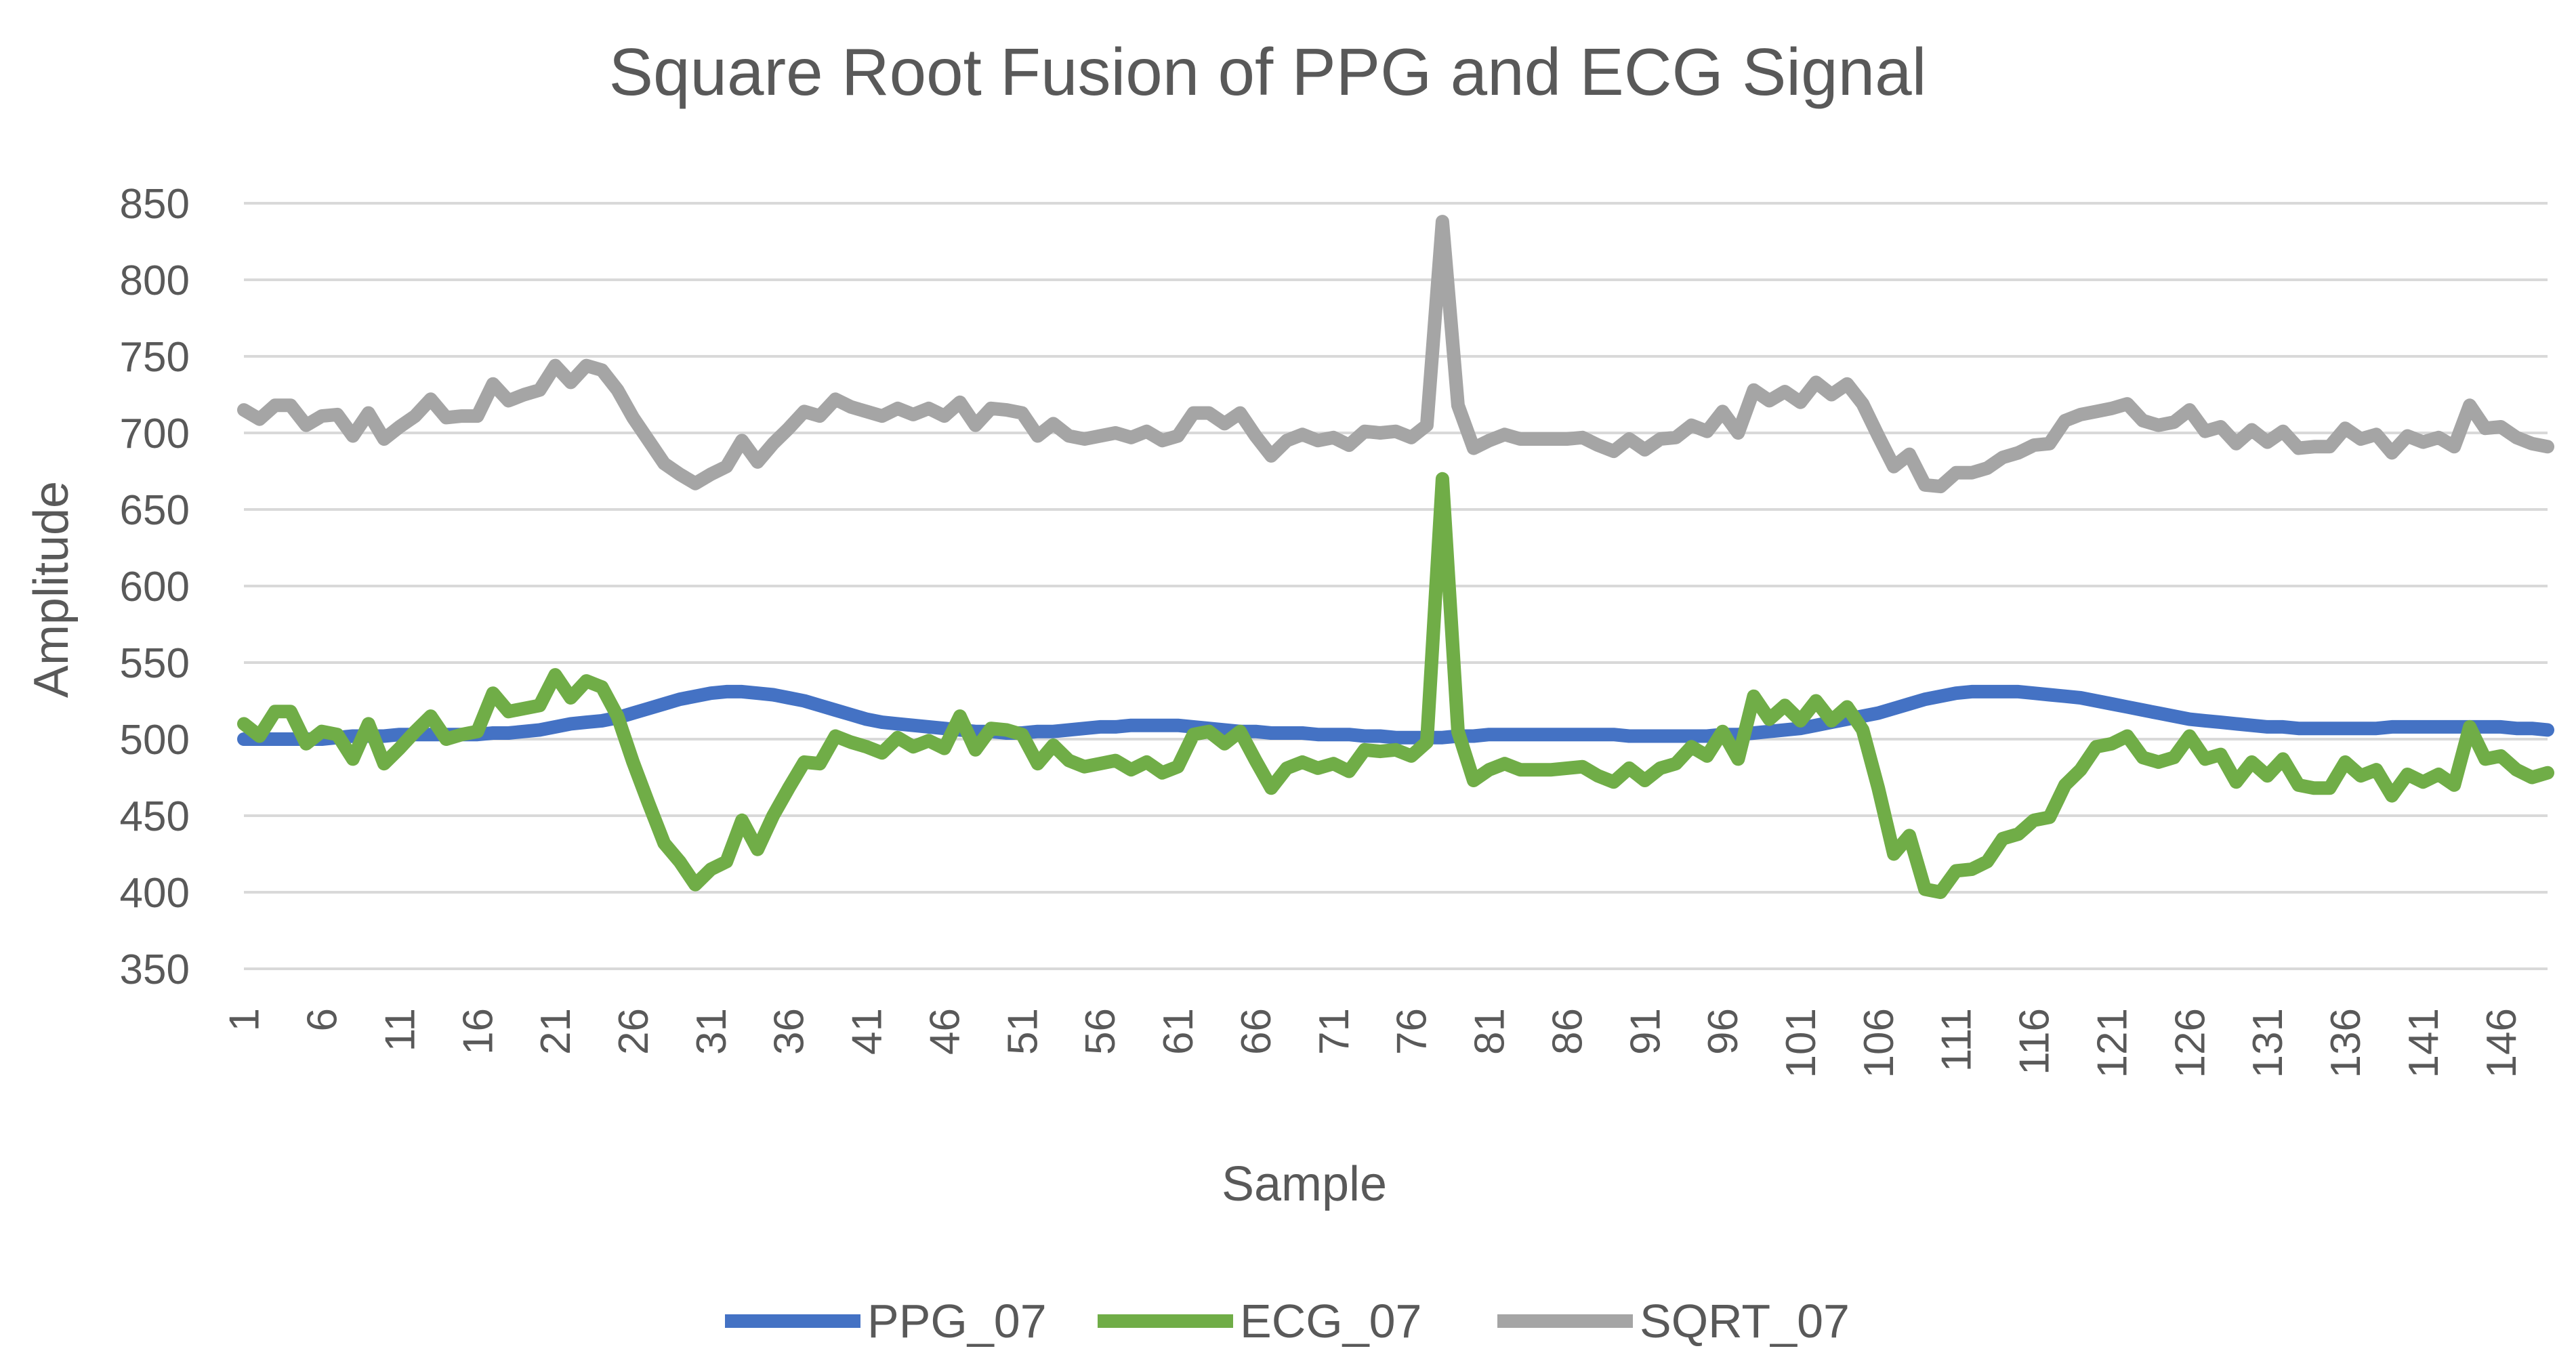 This screenshot has width=2576, height=1357. What do you see at coordinates (1256, 1031) in the screenshot?
I see `x-tick-label: 66` at bounding box center [1256, 1031].